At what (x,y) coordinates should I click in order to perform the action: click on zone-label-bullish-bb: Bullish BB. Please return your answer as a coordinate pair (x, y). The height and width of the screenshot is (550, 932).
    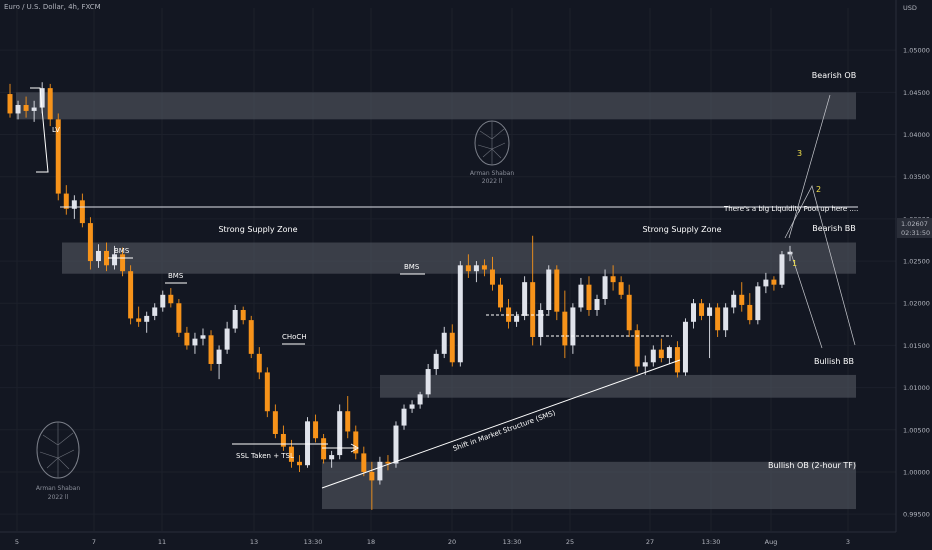
    Looking at the image, I should click on (834, 361).